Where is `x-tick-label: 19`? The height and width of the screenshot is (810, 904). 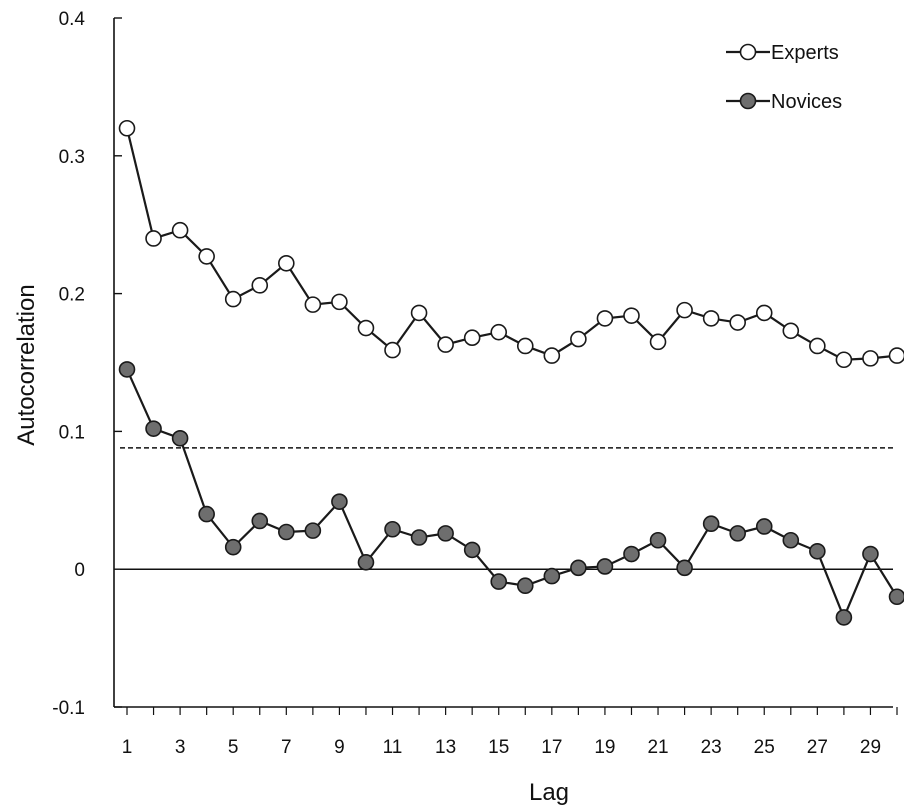
x-tick-label: 19 is located at coordinates (604, 747).